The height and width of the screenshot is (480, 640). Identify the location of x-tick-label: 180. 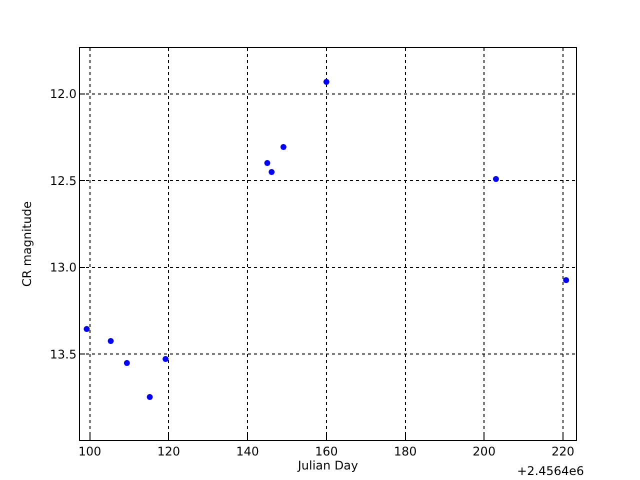
(405, 451).